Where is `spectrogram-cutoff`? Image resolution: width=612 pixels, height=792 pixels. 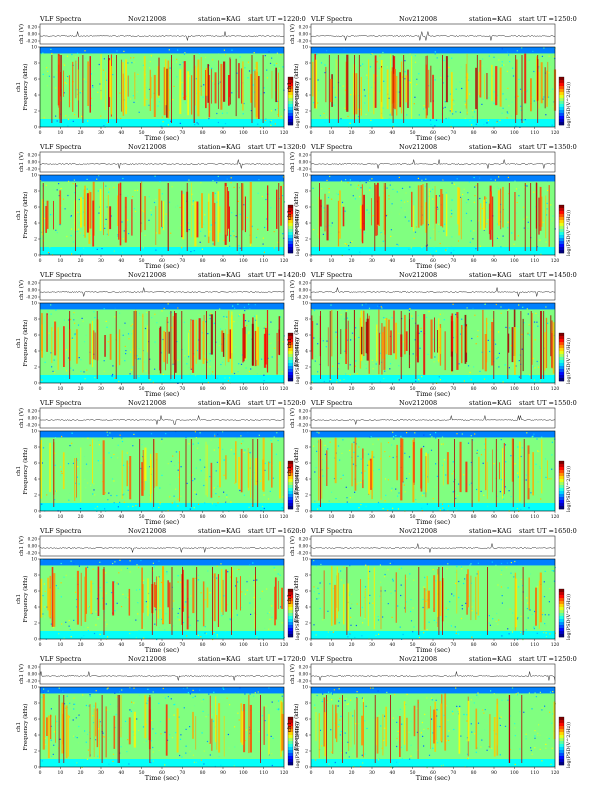
spectrogram-cutoff is located at coordinates (433, 434).